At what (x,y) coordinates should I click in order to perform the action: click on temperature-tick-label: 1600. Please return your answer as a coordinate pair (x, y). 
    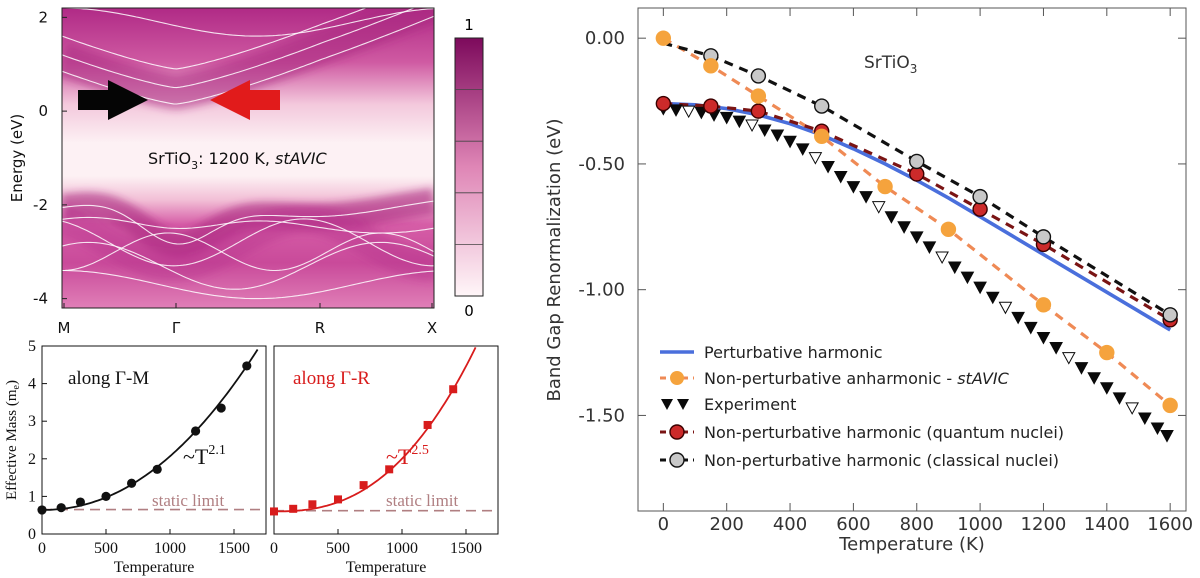
    Looking at the image, I should click on (1170, 524).